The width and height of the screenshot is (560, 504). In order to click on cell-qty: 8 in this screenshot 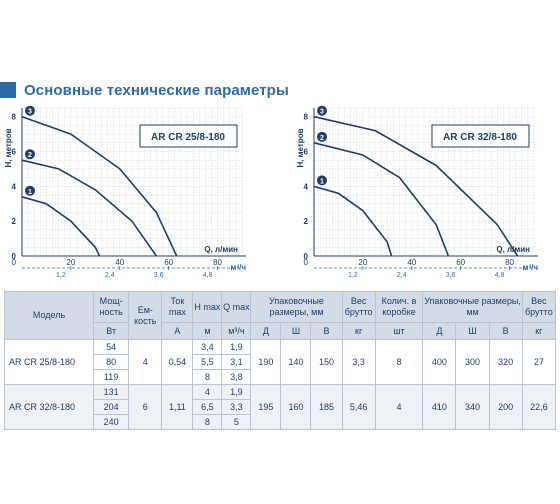, I will do `click(399, 362)`.